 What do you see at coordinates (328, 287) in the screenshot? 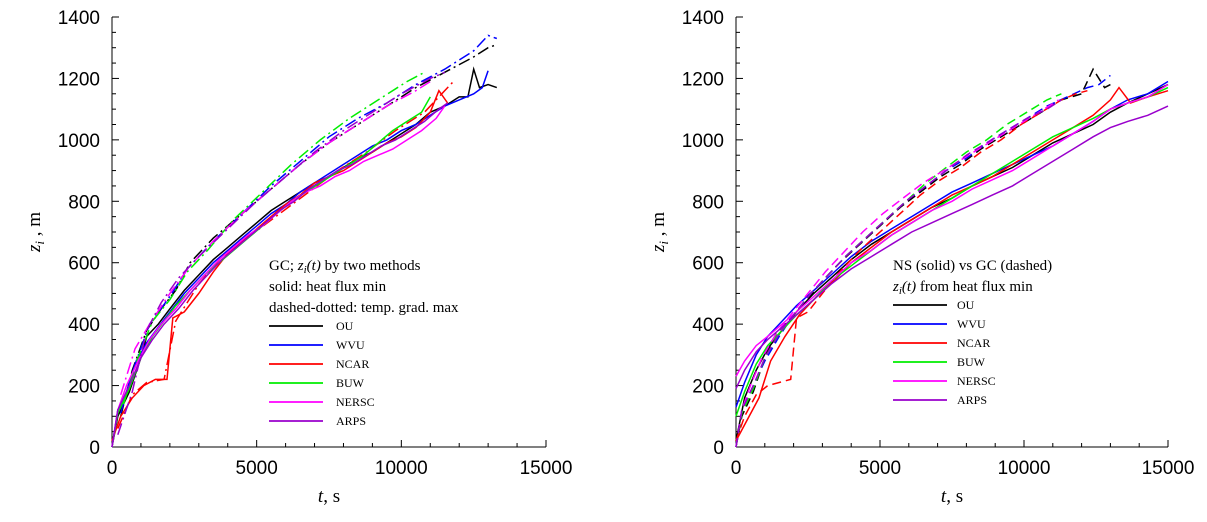
I see `legend-header-line-2: solid: heat flux min` at bounding box center [328, 287].